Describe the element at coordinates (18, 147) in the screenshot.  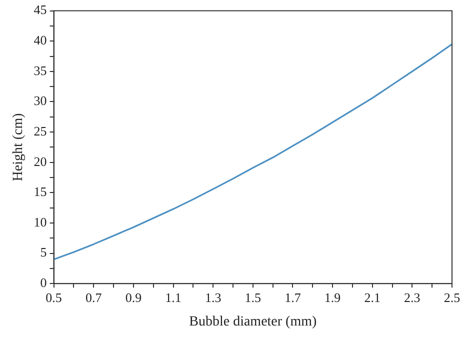
I see `y-axis-title: Height (cm)` at that location.